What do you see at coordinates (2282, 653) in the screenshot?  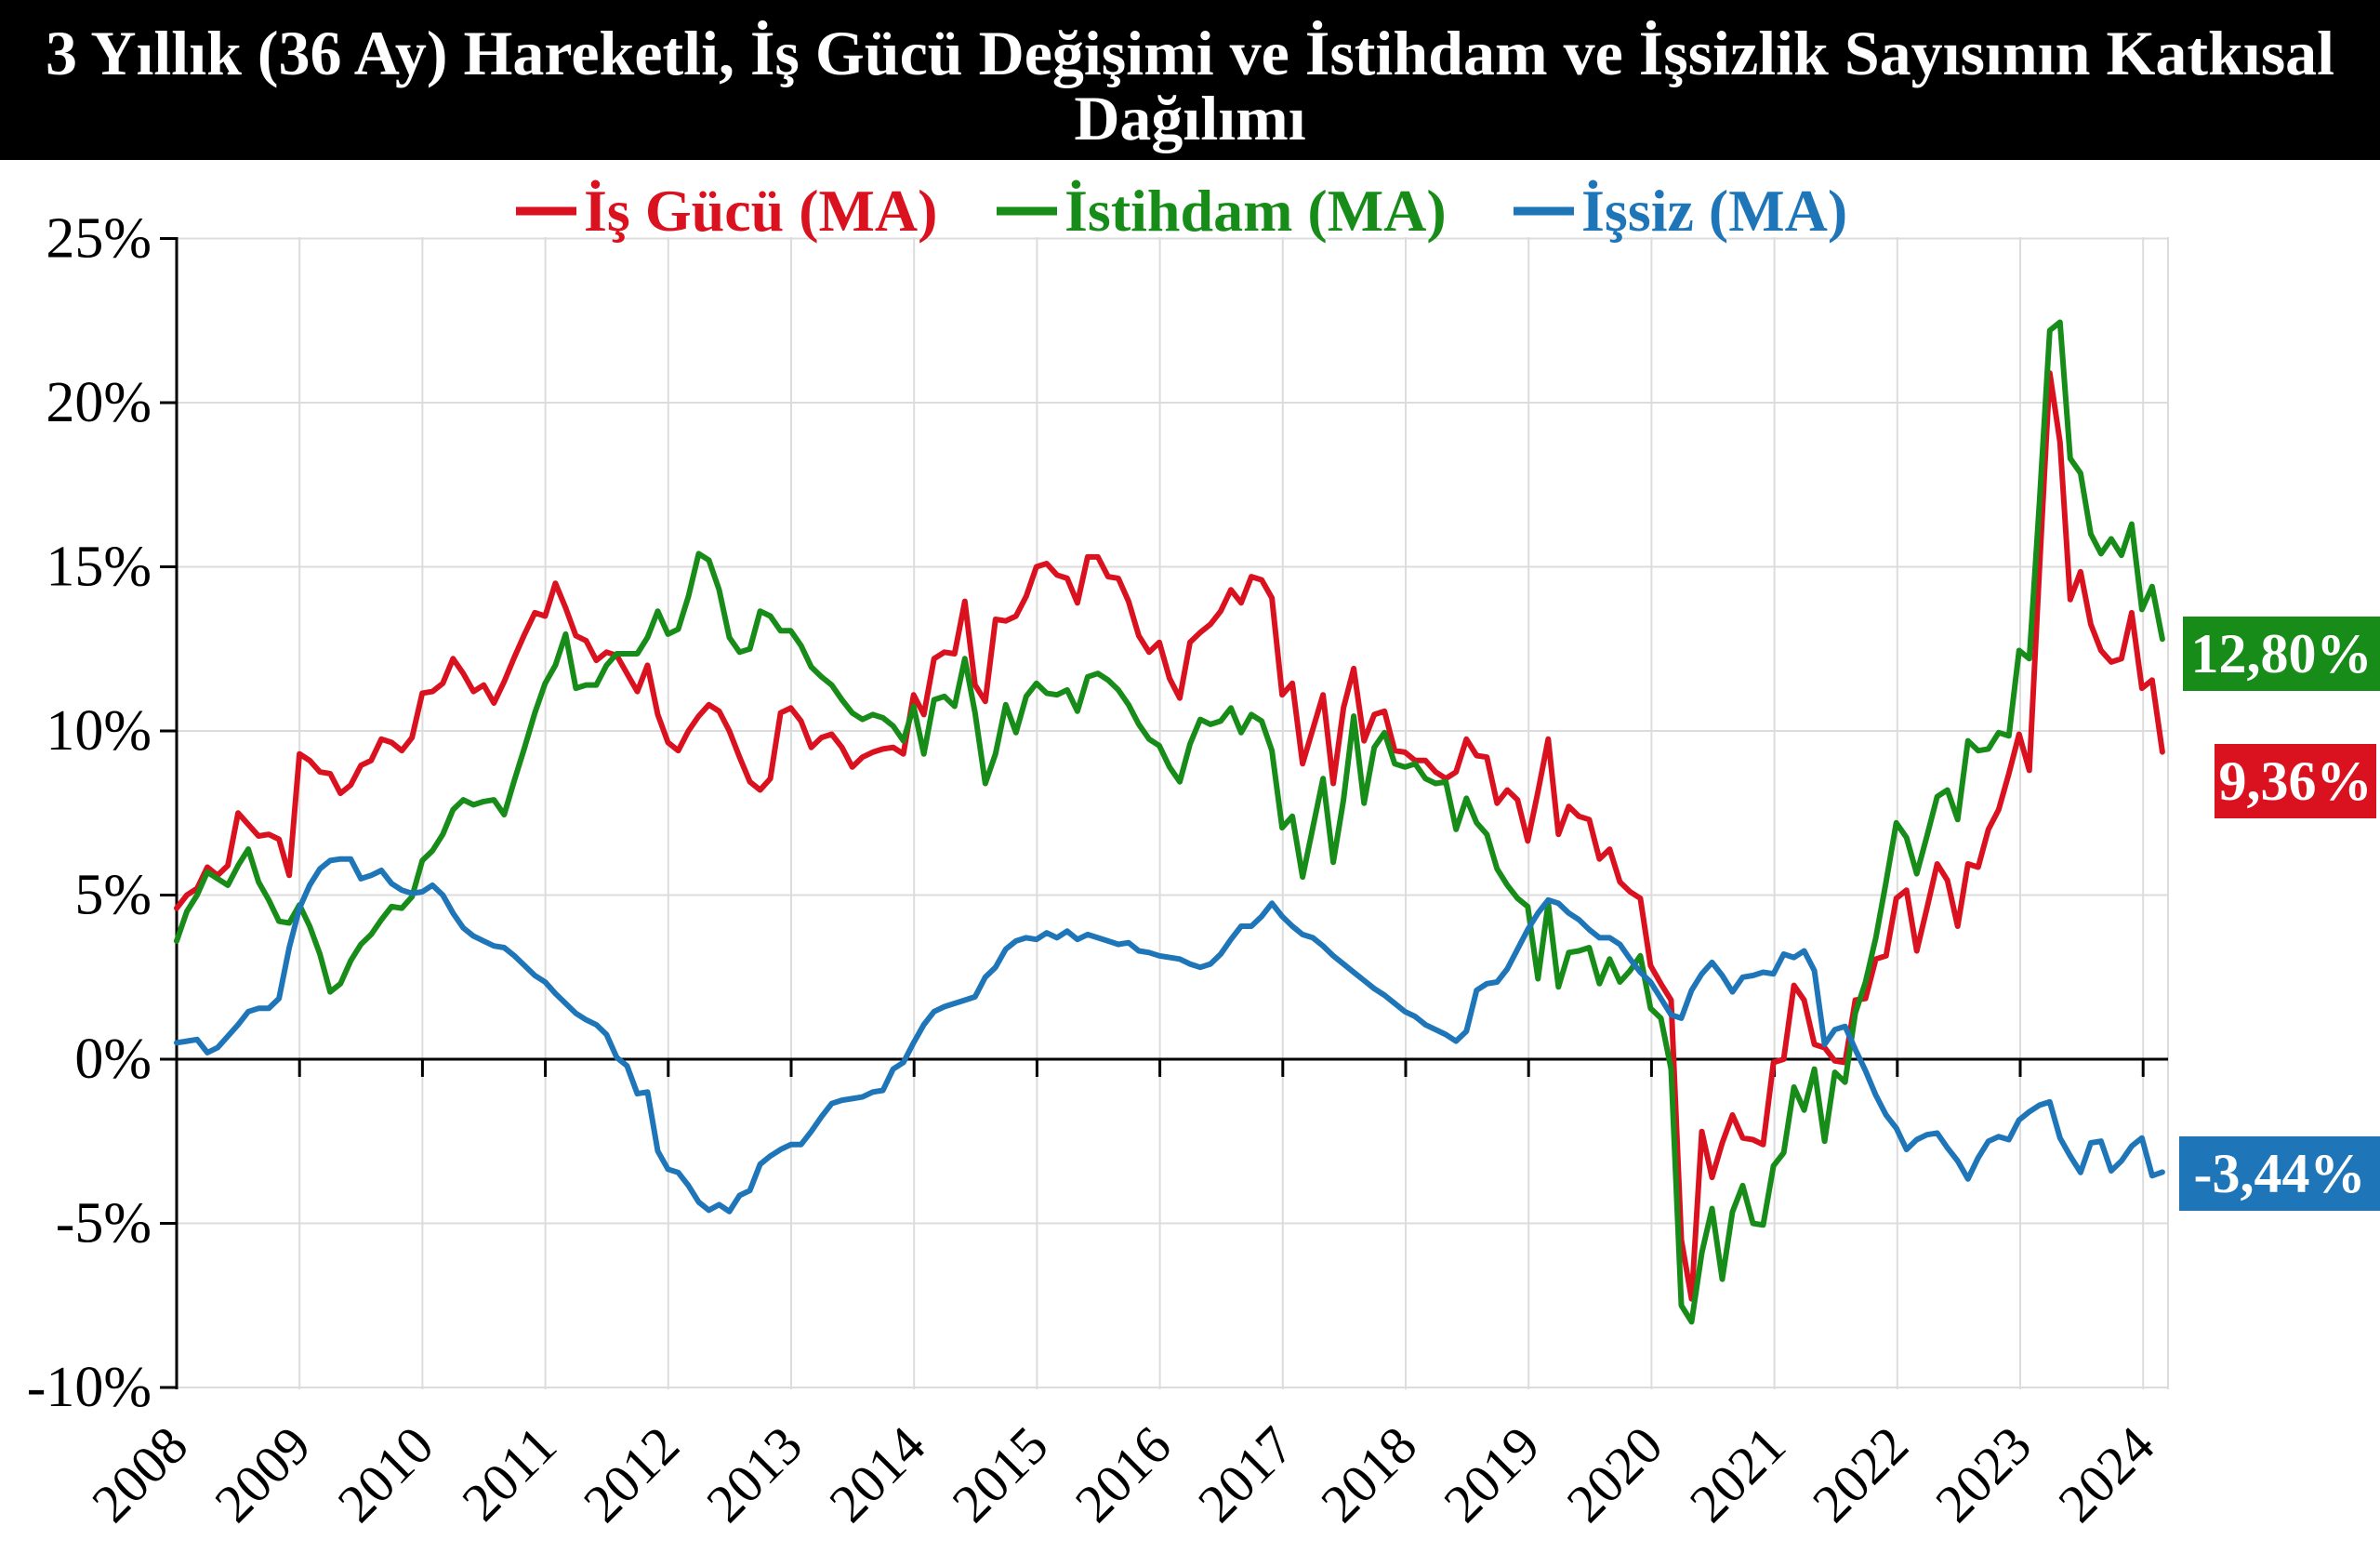 I see `svg-text: 12,80%` at bounding box center [2282, 653].